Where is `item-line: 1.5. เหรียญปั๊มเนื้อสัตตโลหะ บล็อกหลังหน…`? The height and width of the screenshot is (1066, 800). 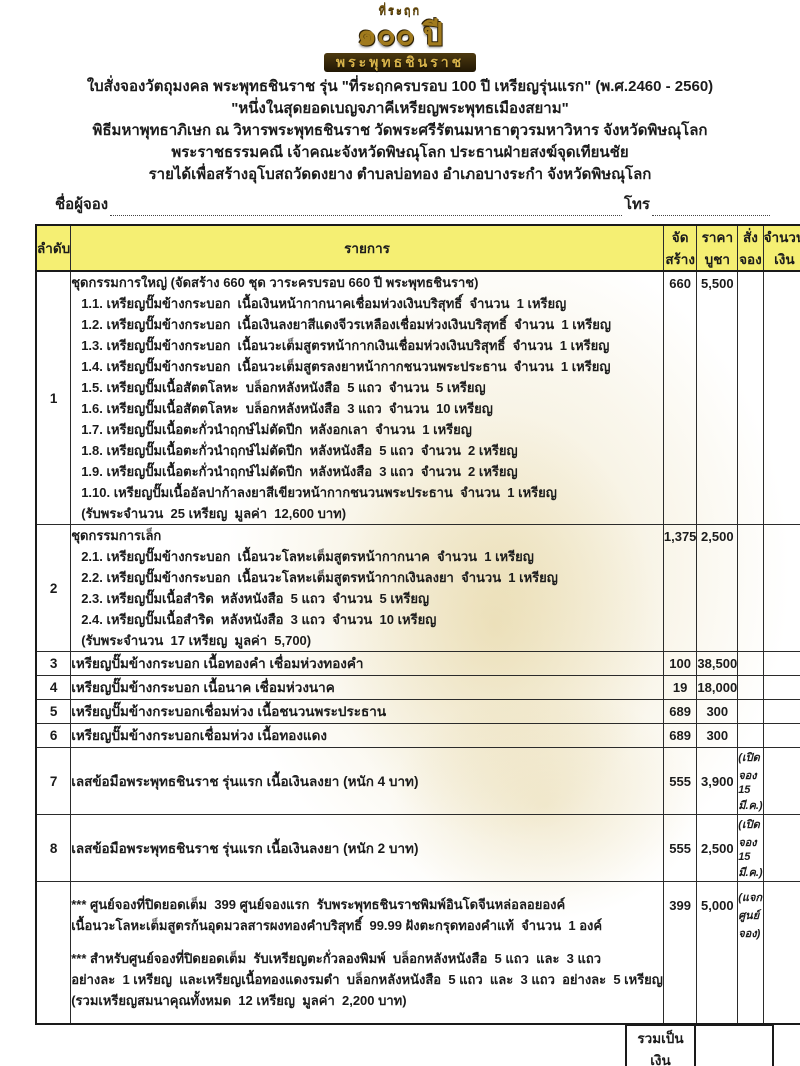
item-line: 1.5. เหรียญปั๊มเนื้อสัตตโลหะ บล็อกหลังหน… is located at coordinates (283, 387).